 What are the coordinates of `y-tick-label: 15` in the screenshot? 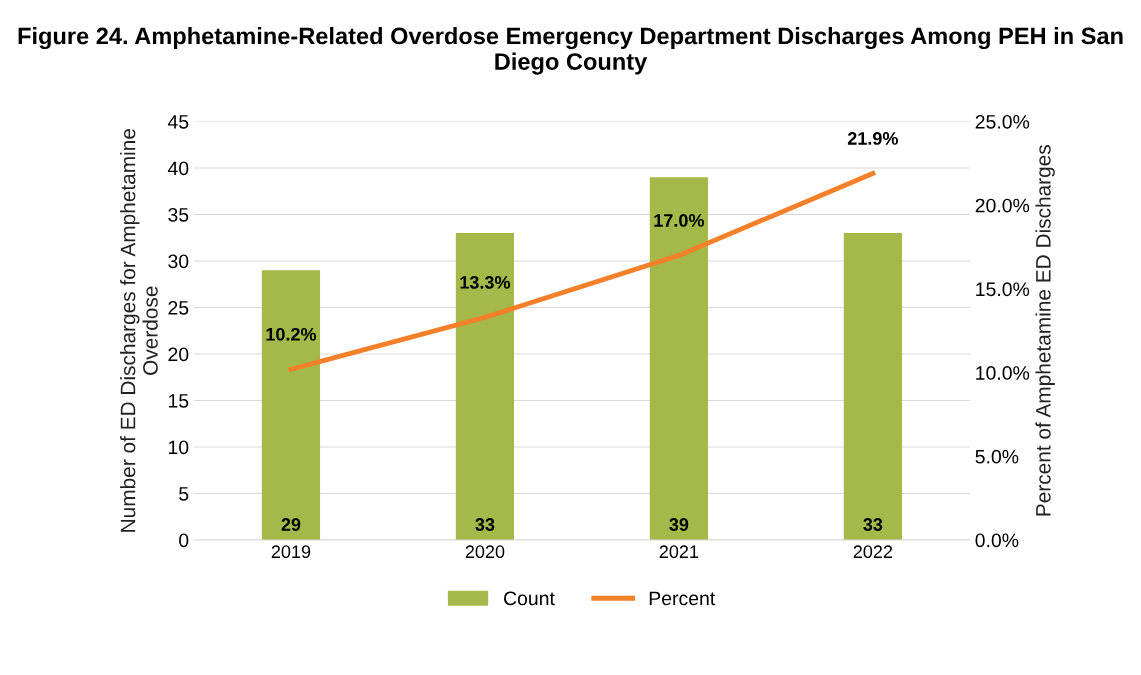 It's located at (178, 401).